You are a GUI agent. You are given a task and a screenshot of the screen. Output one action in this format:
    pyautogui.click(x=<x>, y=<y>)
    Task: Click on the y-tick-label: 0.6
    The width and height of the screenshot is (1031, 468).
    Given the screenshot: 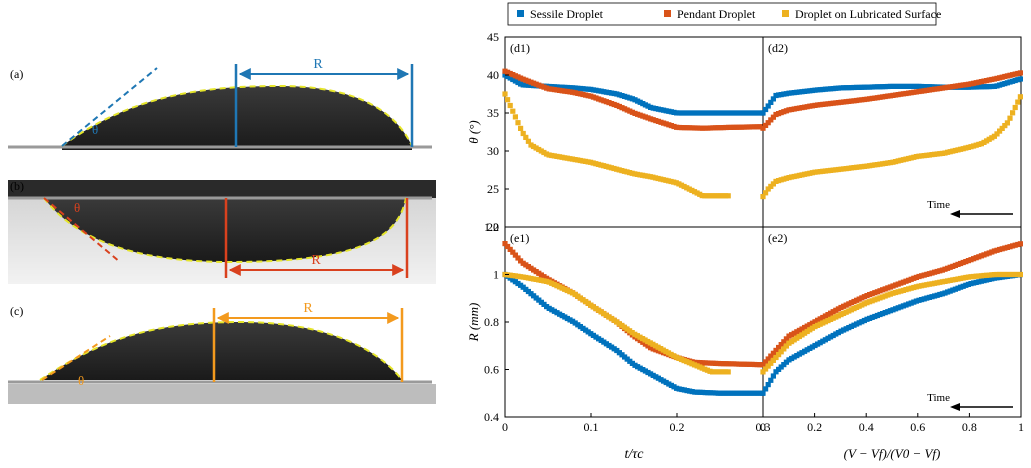 What is the action you would take?
    pyautogui.click(x=491, y=370)
    